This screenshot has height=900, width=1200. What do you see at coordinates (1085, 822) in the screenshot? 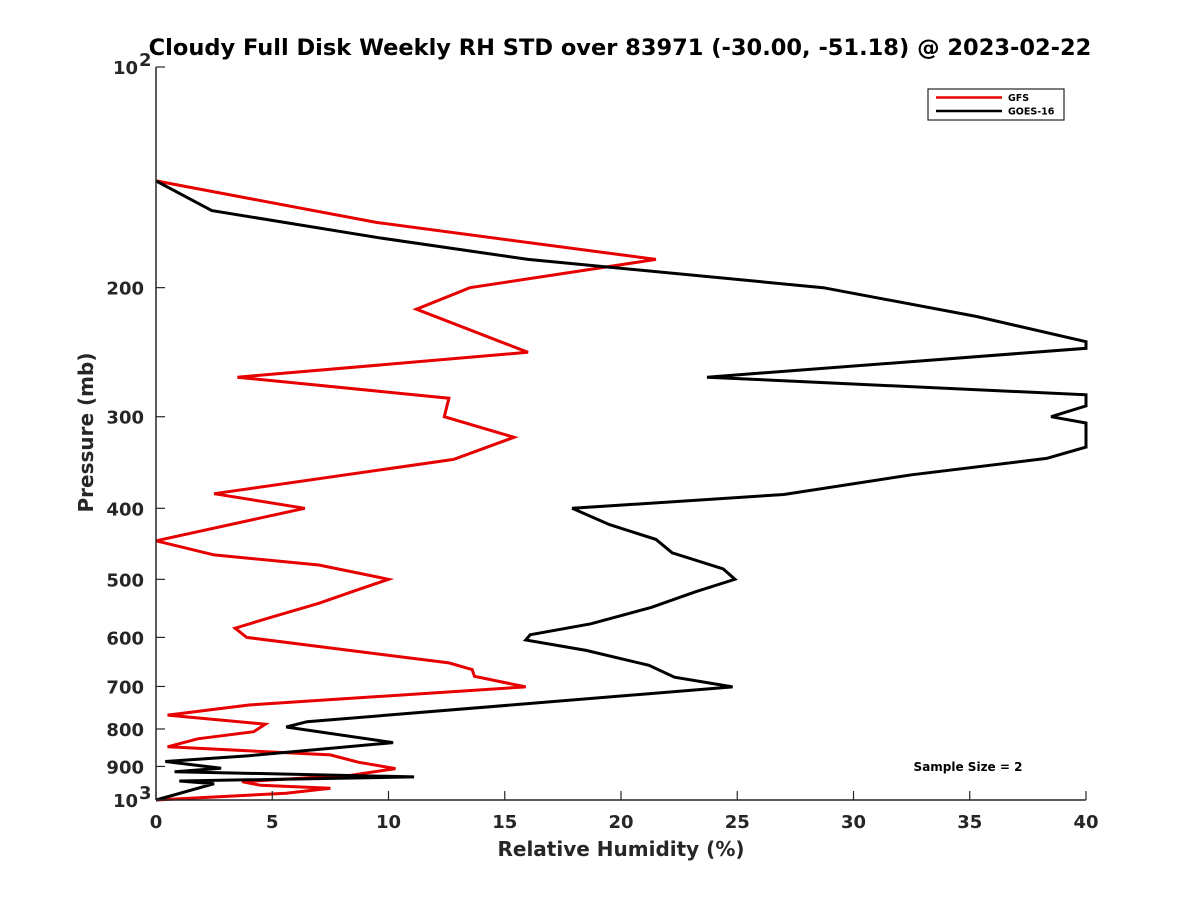
I see `x-tick-label: 40` at bounding box center [1085, 822].